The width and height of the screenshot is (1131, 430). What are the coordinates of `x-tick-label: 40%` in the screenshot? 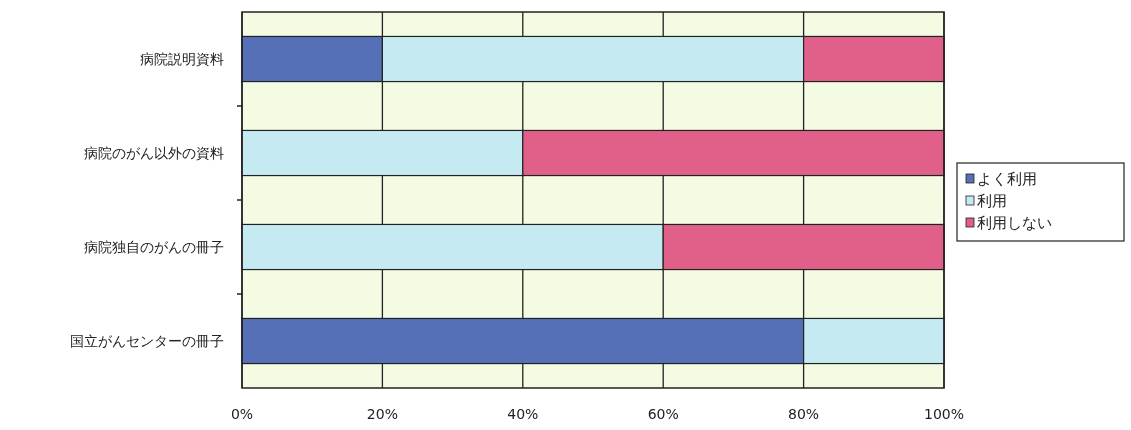 It's located at (523, 414).